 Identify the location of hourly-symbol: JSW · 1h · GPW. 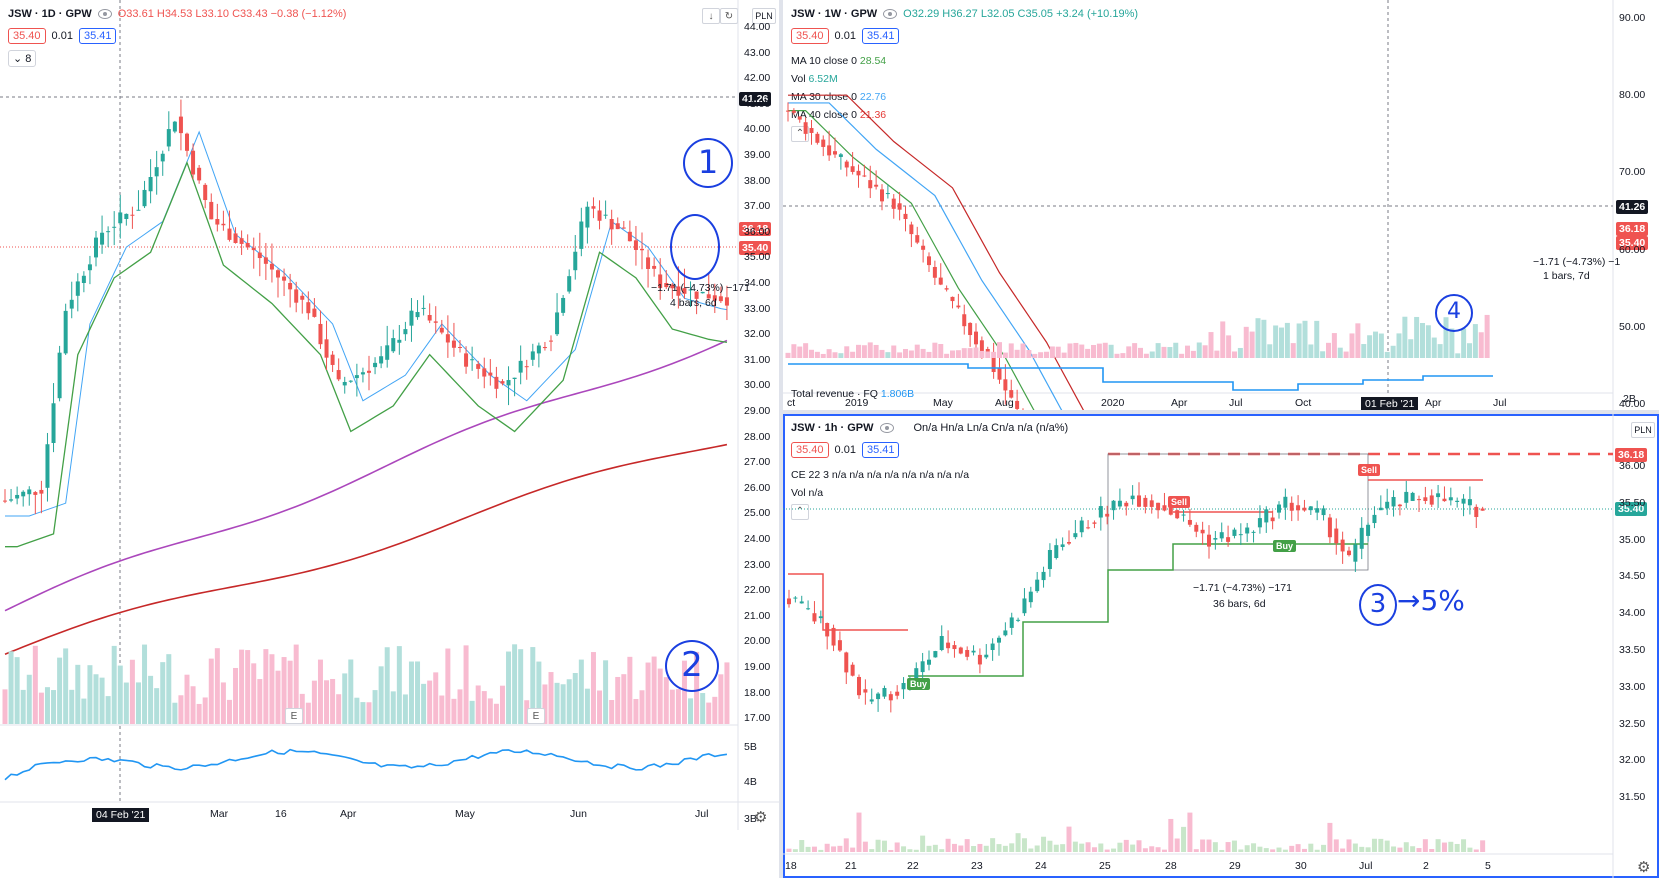
(832, 428).